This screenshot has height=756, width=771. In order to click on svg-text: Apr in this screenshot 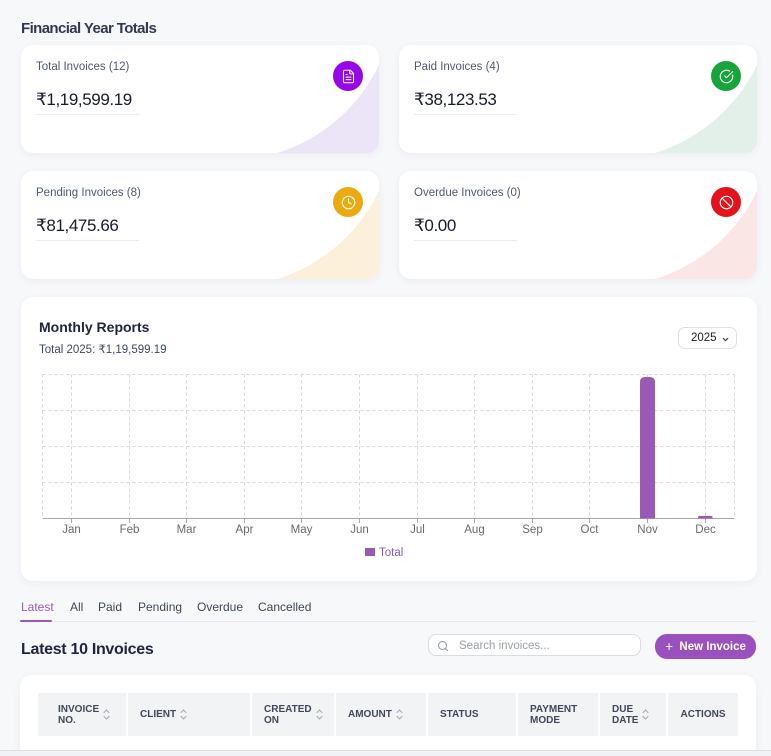, I will do `click(245, 530)`.